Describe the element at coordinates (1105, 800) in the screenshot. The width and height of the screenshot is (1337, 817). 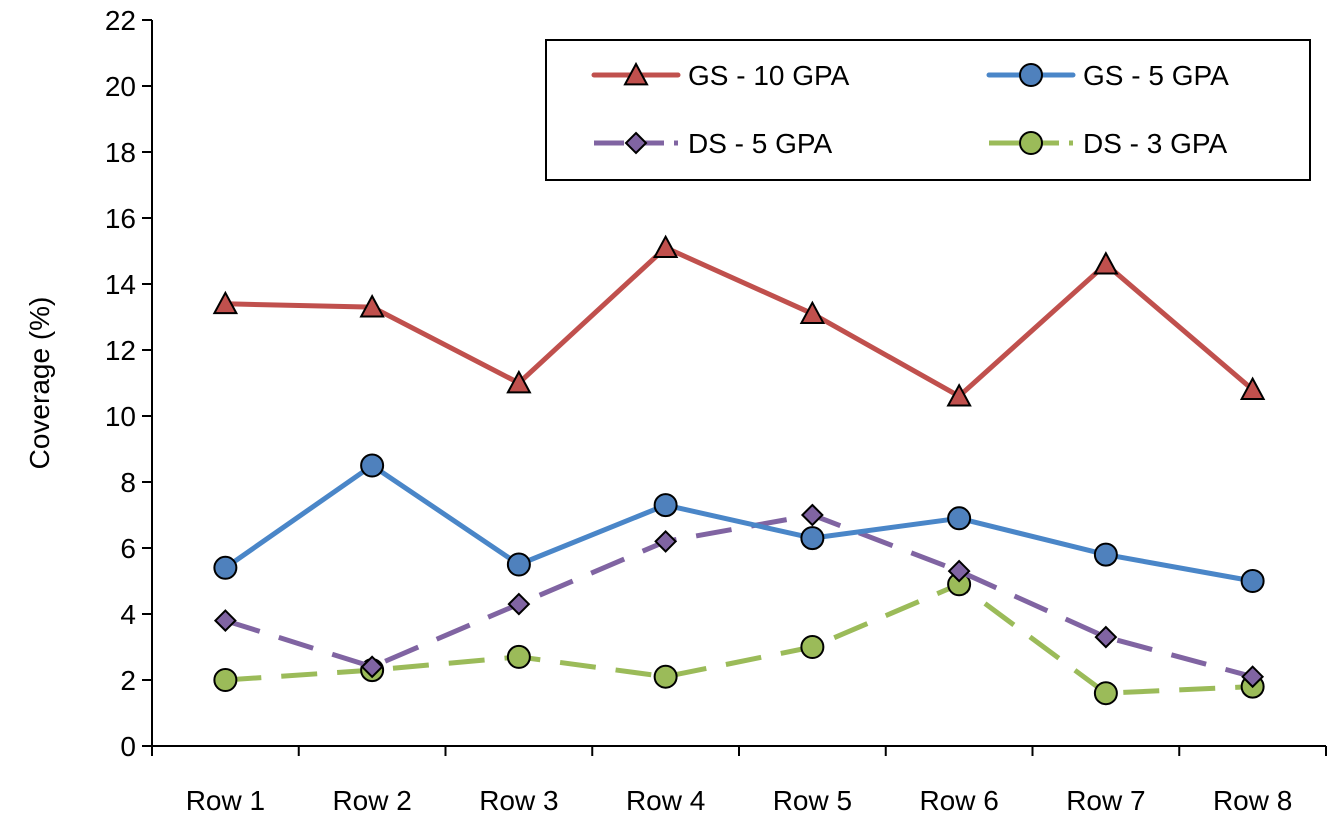
I see `x-tick-label-row-7: Row 7` at that location.